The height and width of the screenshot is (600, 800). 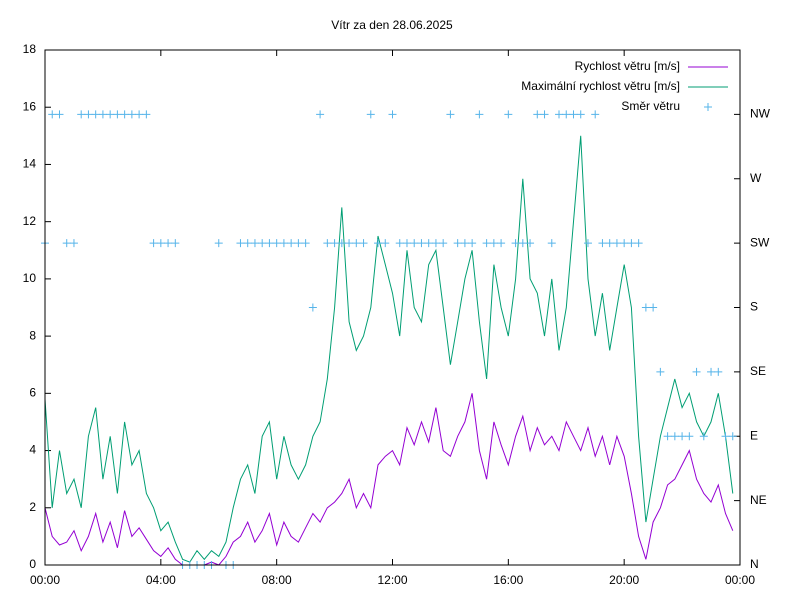 What do you see at coordinates (600, 86) in the screenshot?
I see `legend-label: Maximální rychlost větru [m/s]` at bounding box center [600, 86].